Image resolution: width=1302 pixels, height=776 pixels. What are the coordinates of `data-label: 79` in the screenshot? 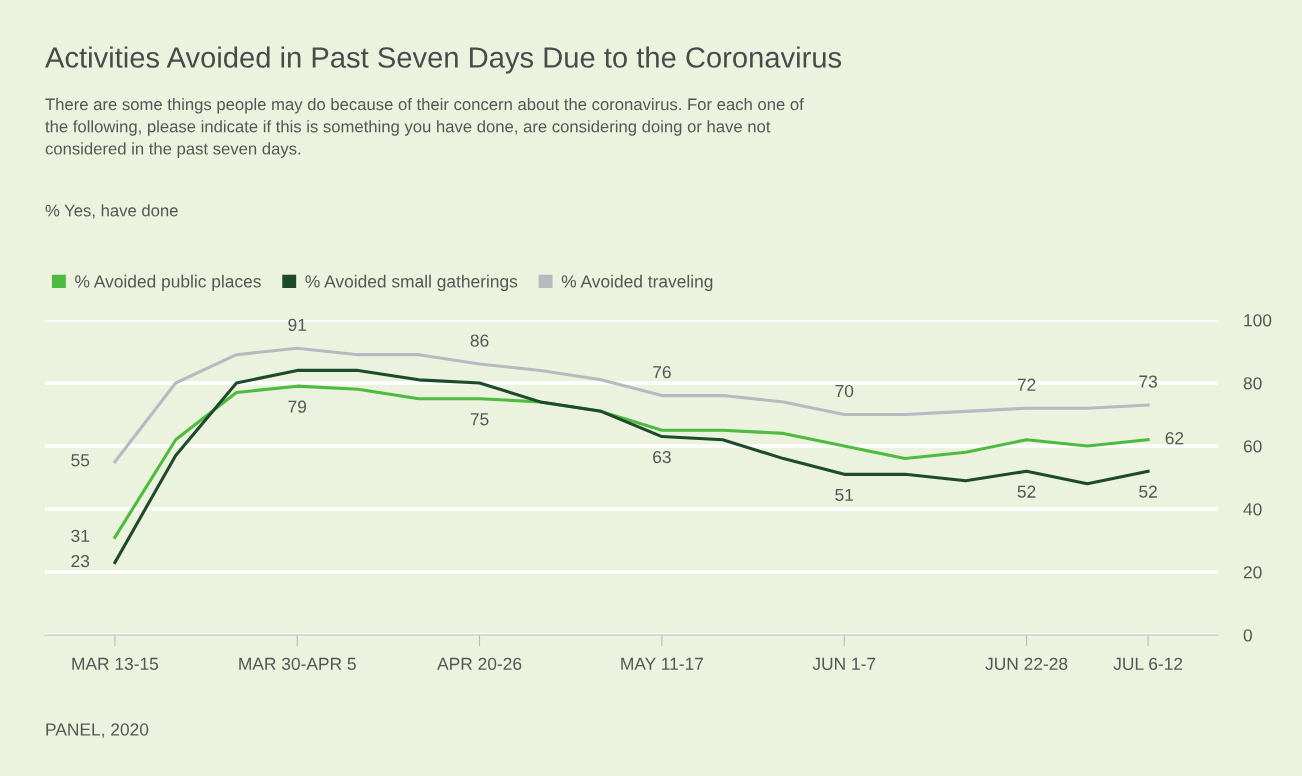 It's located at (297, 406).